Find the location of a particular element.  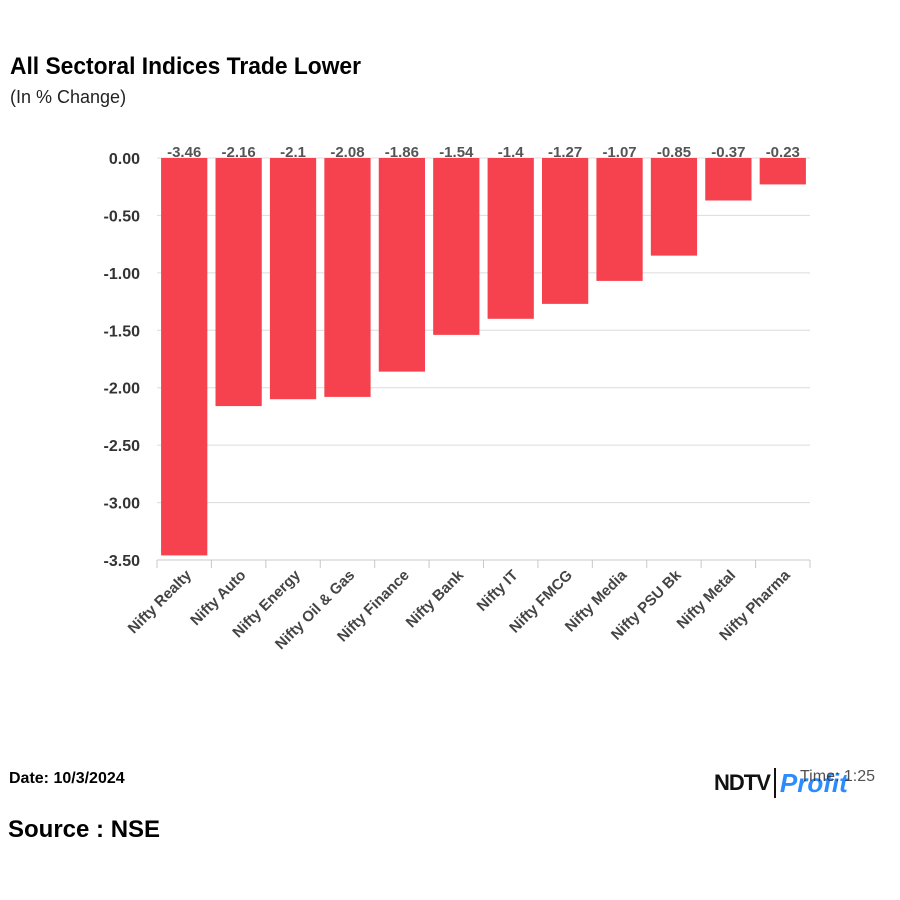

y-tick-label: -3.00 is located at coordinates (122, 504).